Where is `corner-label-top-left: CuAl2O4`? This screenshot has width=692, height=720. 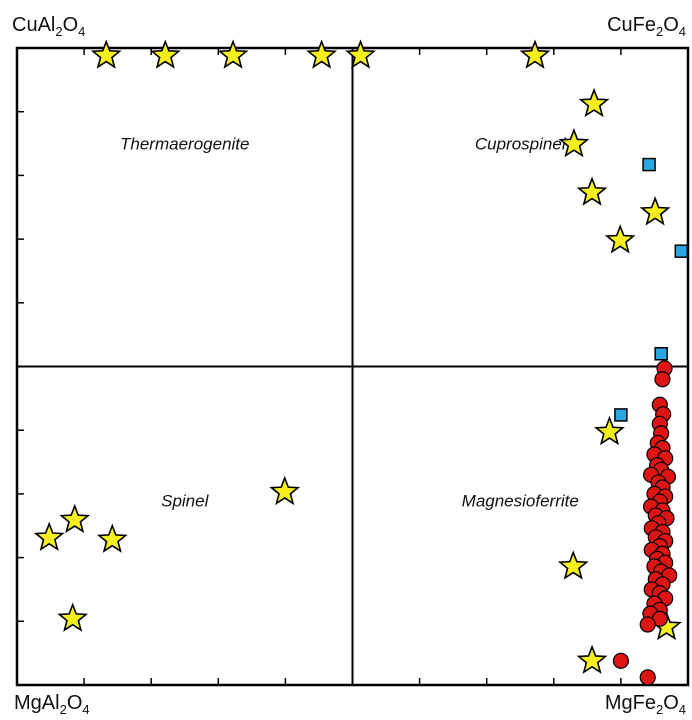 corner-label-top-left: CuAl2O4 is located at coordinates (49, 26).